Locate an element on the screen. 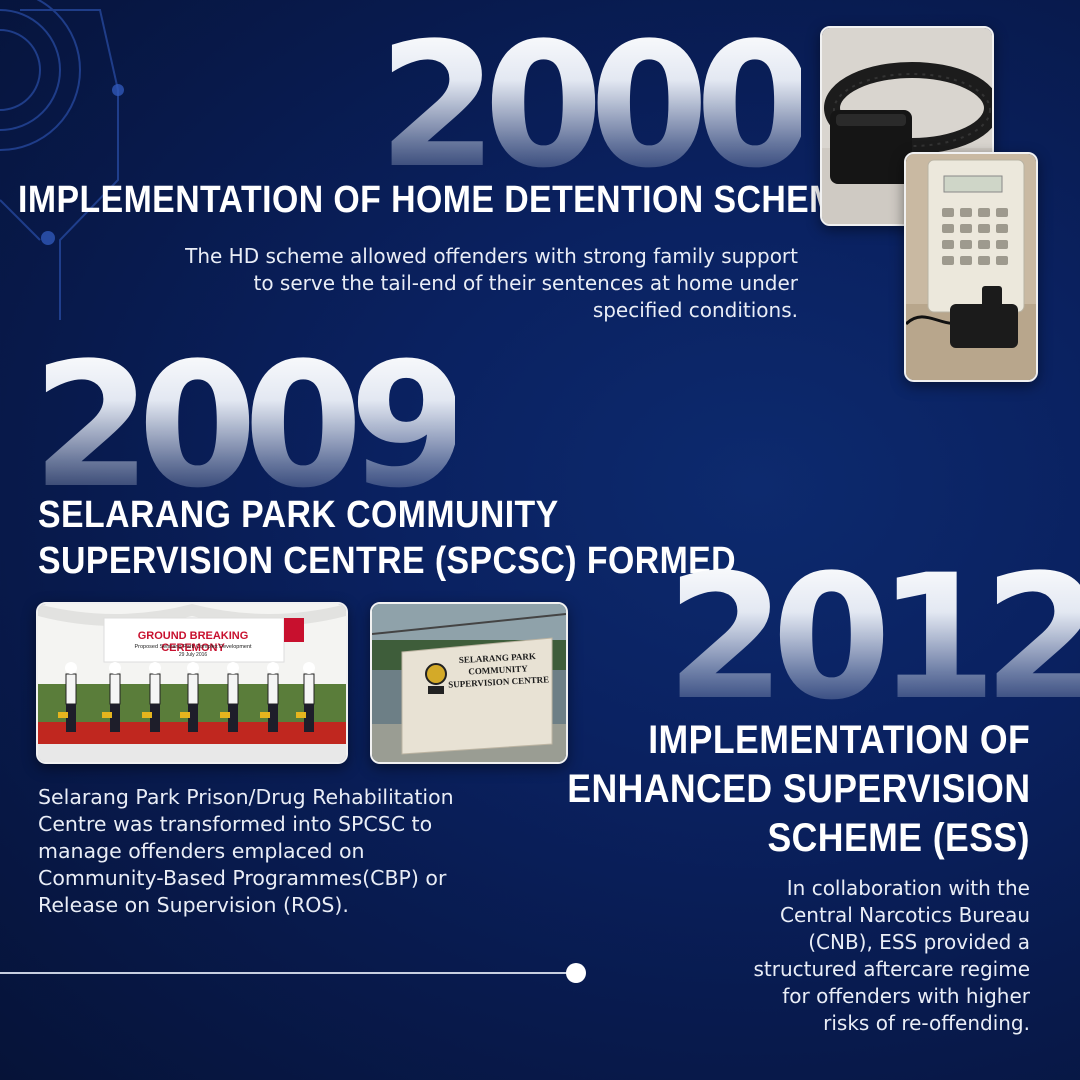 The height and width of the screenshot is (1080, 1080). description-line: Community-Based Programmes(CBP) or is located at coordinates (242, 878).